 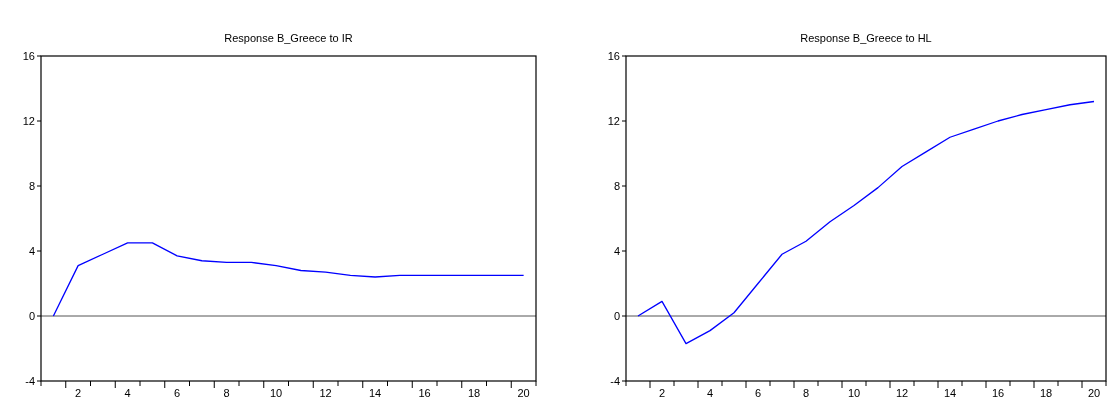 I want to click on line-series, so click(x=288, y=279).